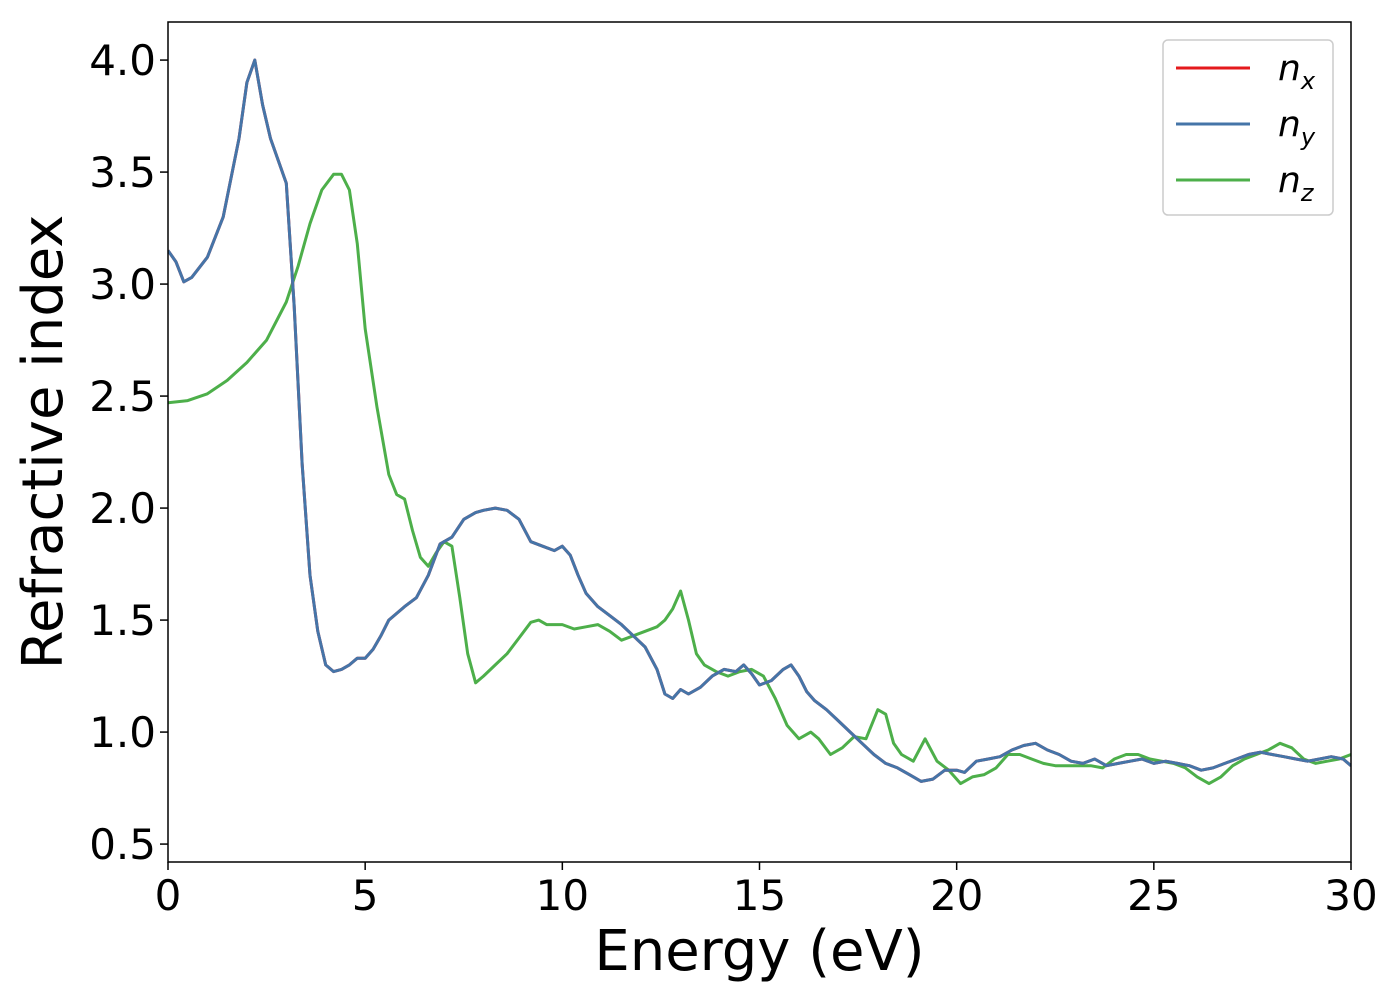 This screenshot has height=1000, width=1400. What do you see at coordinates (128, 452) in the screenshot?
I see `y-axis: 0.5 1.0 1.5 2.0 2.5 3.0 3.5 4.0` at bounding box center [128, 452].